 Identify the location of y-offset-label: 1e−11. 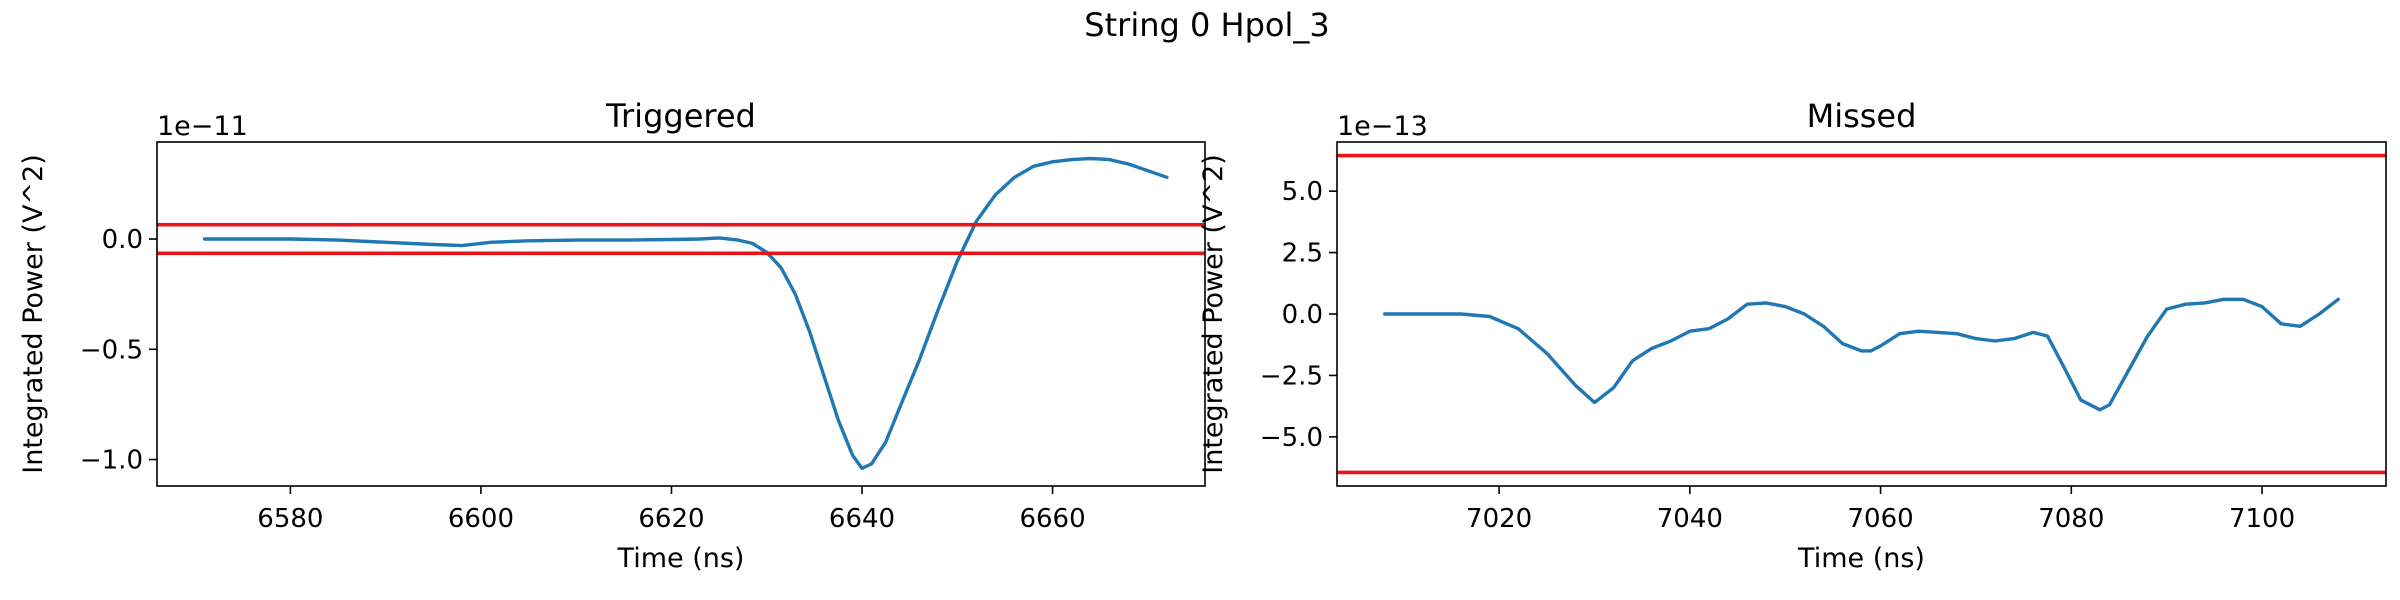
(202, 126).